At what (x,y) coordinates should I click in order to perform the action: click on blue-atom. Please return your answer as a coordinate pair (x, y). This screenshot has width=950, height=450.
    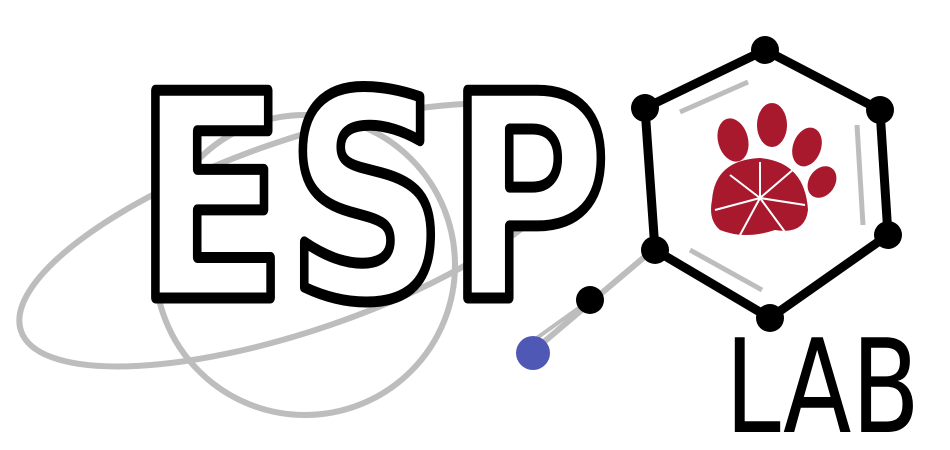
    Looking at the image, I should click on (533, 353).